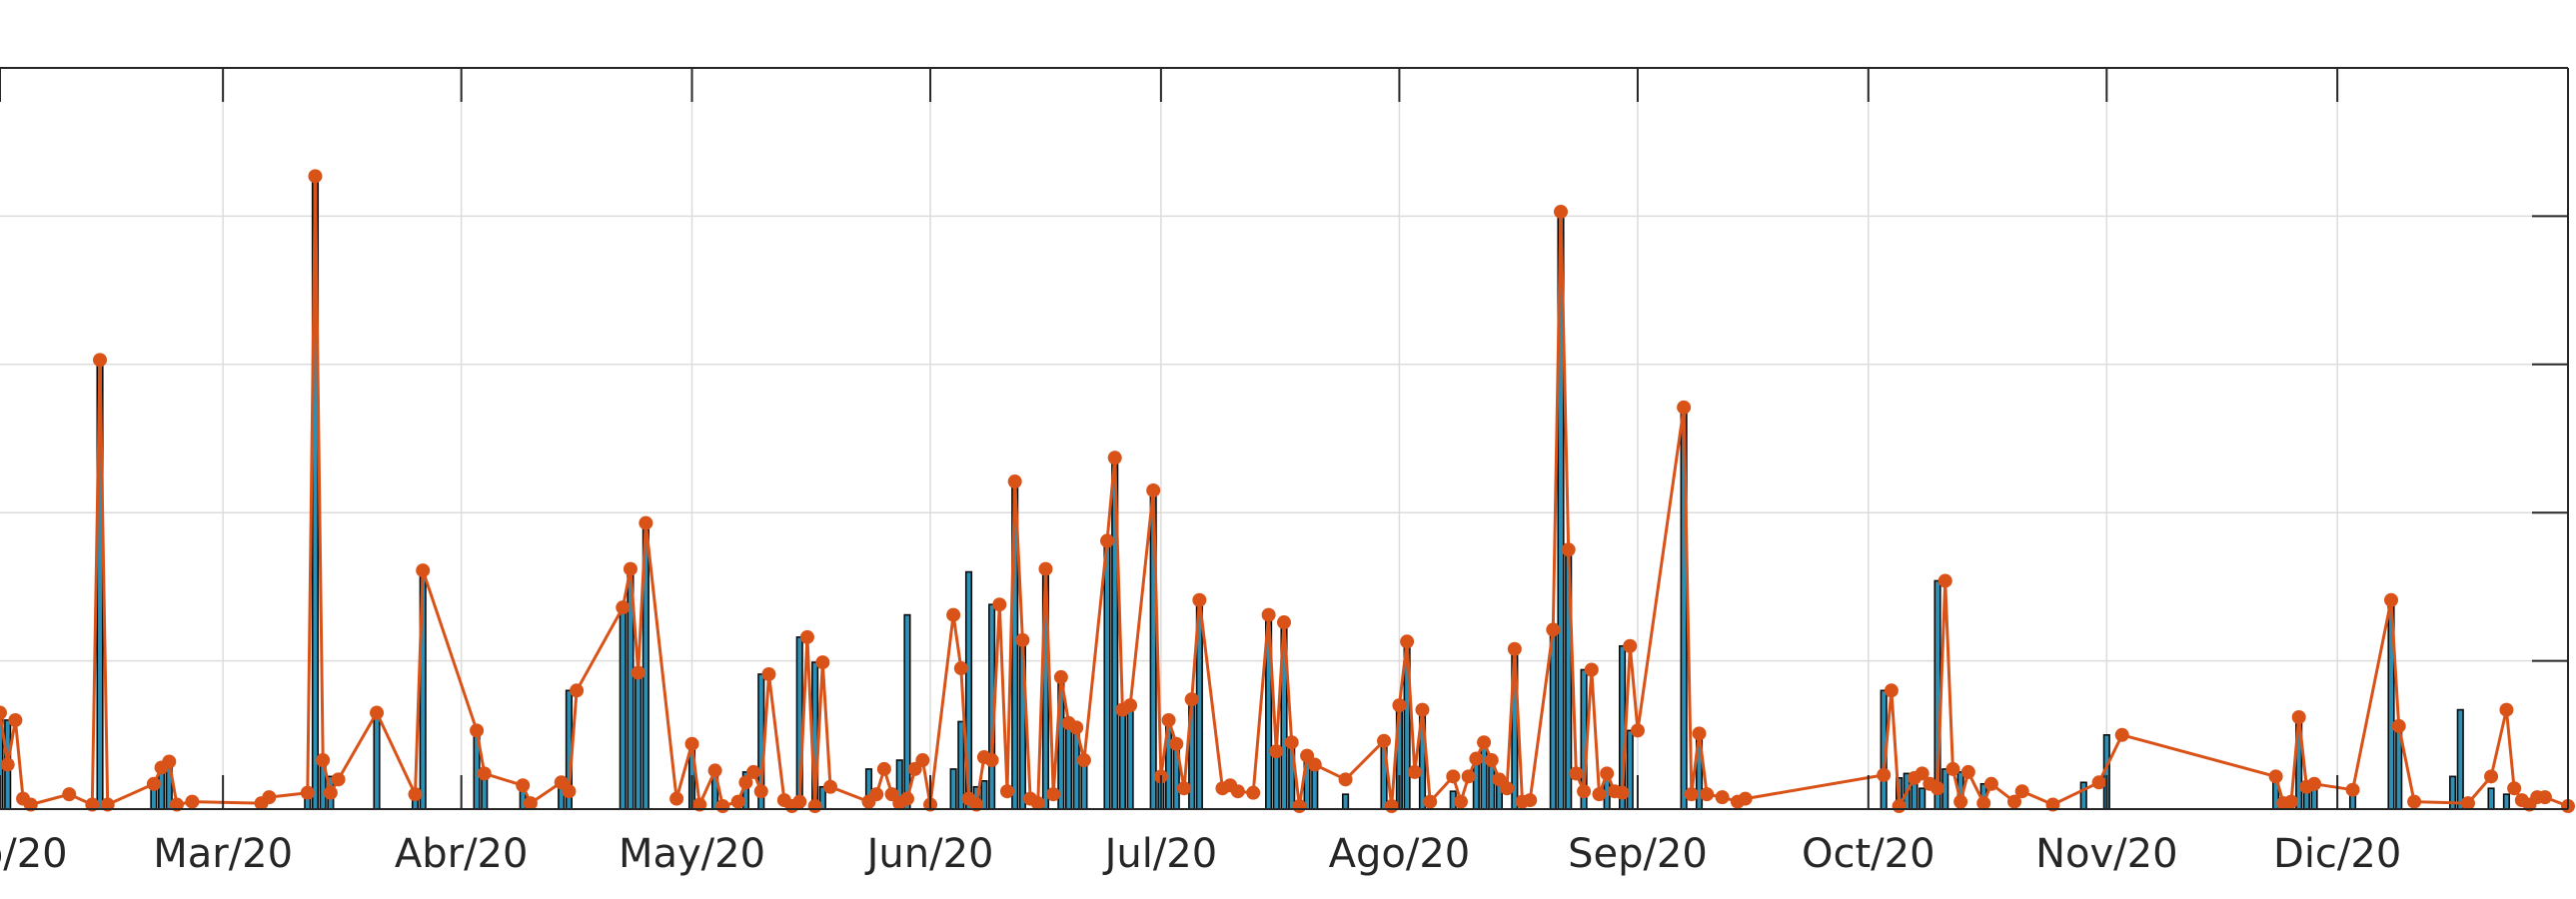 This screenshot has height=899, width=2576. What do you see at coordinates (1638, 854) in the screenshot?
I see `x-tick-label: Sep/20` at bounding box center [1638, 854].